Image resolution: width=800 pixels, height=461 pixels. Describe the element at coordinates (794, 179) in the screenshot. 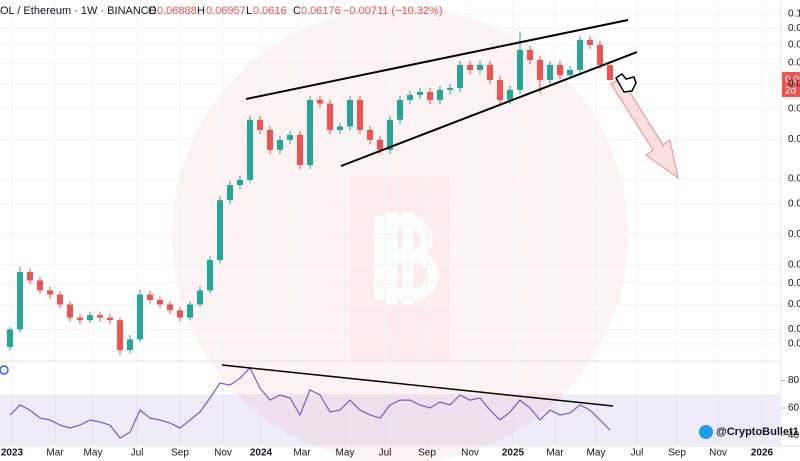

I see `y-tick-label: 0.03` at that location.